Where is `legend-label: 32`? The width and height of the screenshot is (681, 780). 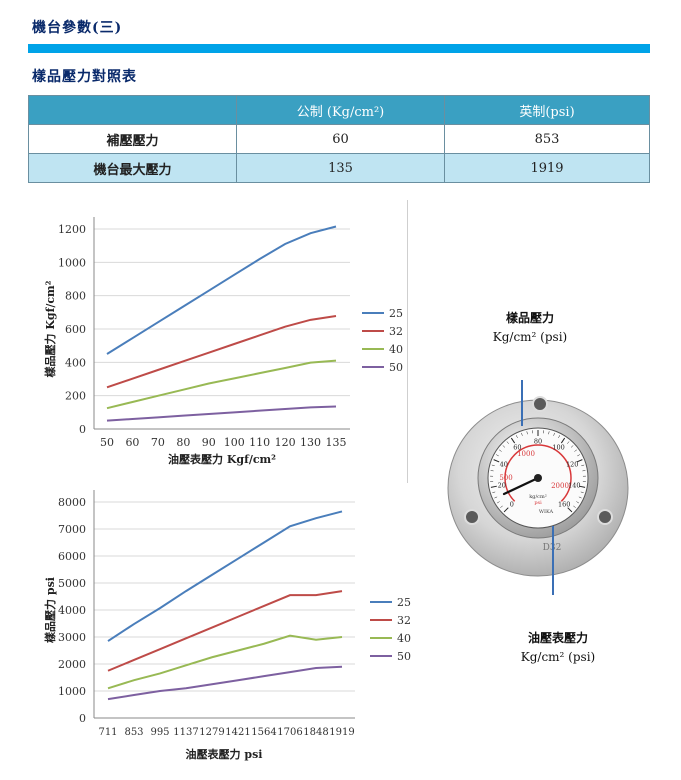
legend-label: 32 is located at coordinates (404, 620).